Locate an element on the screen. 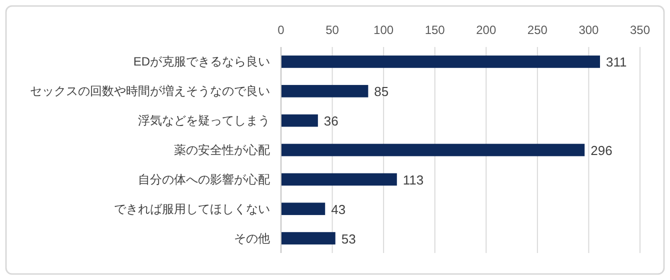 The image size is (670, 280). data-label: 113 is located at coordinates (413, 180).